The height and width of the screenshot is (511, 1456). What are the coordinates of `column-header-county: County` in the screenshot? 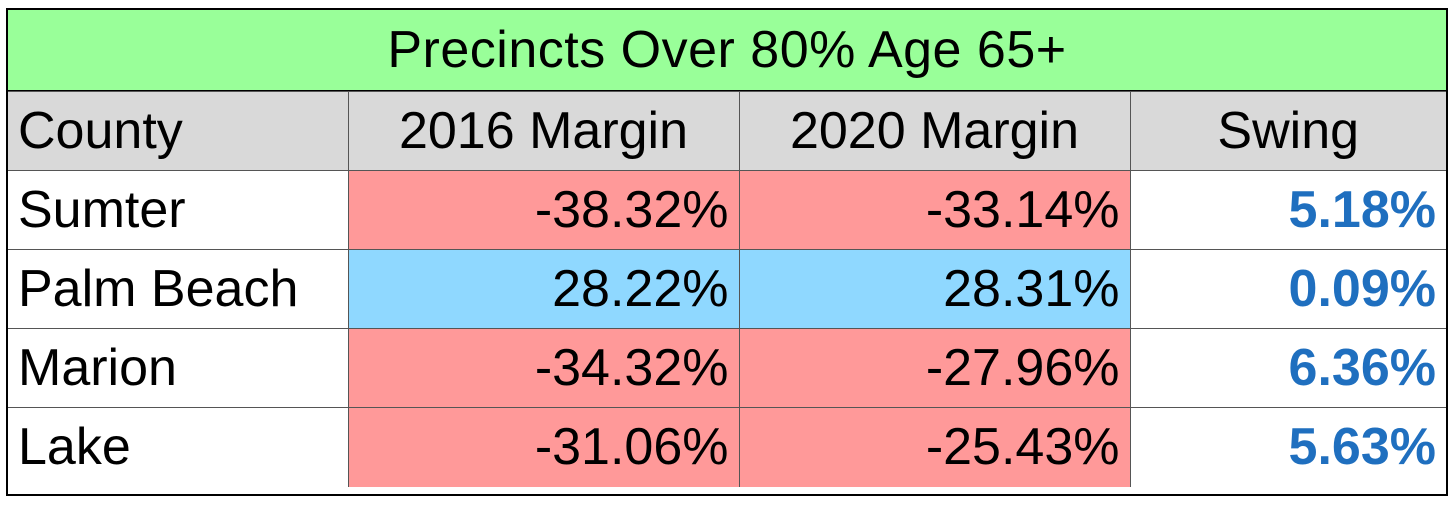 It's located at (178, 131).